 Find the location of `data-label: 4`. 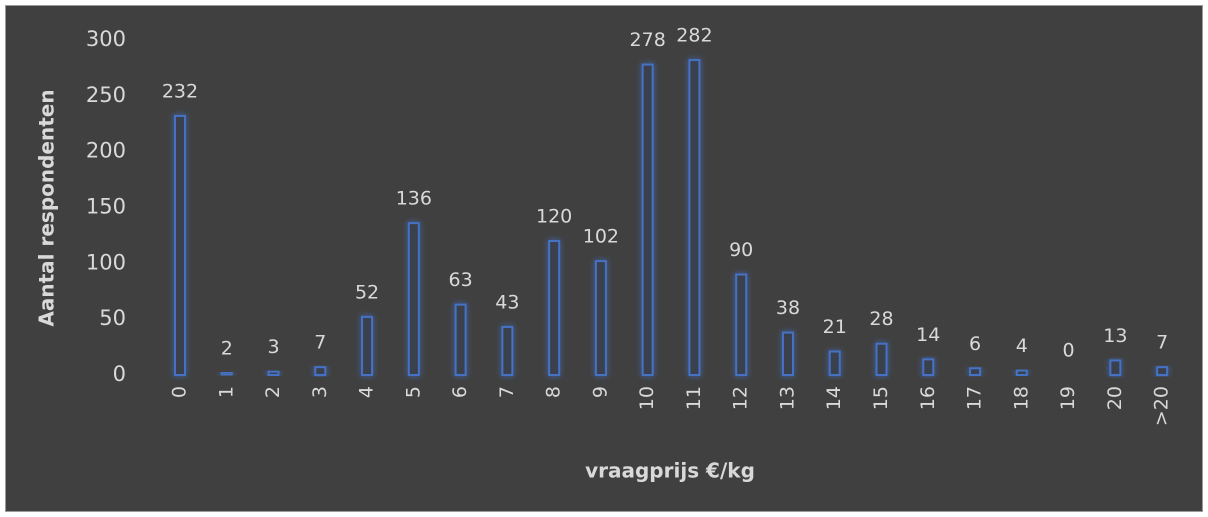

data-label: 4 is located at coordinates (1022, 346).